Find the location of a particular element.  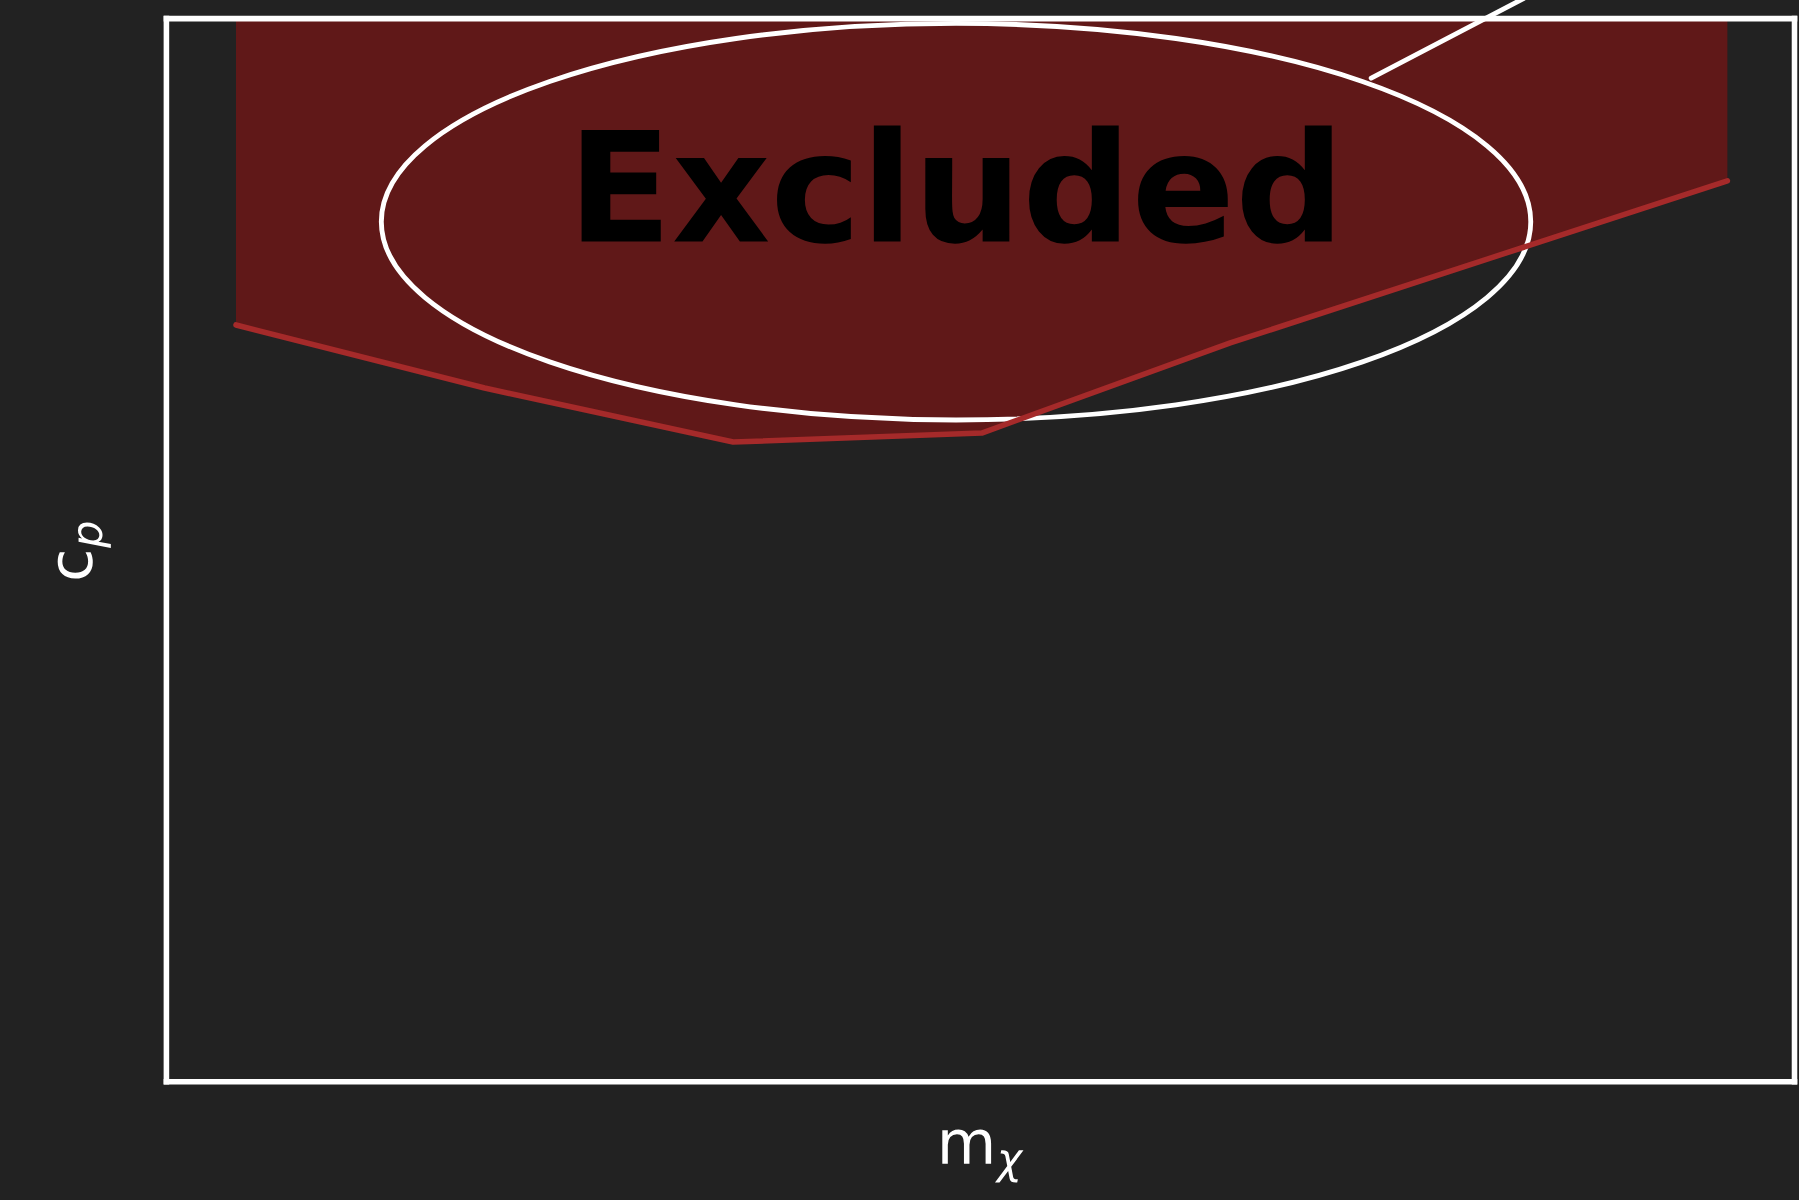

y-axis-title: c$_{p}$ is located at coordinates (84, 550).